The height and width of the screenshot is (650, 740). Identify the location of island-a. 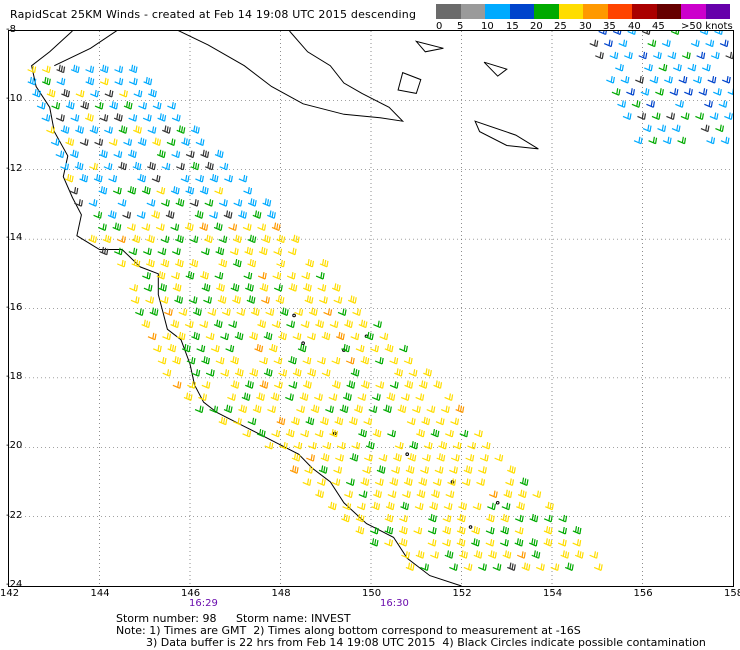
(409, 82).